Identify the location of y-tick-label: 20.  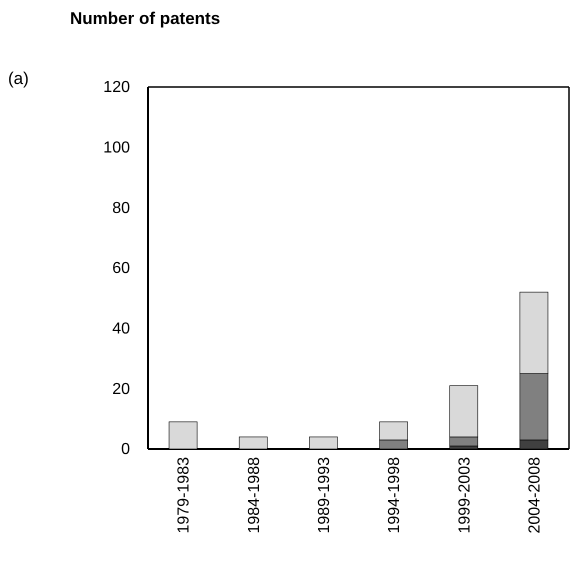
(121, 389).